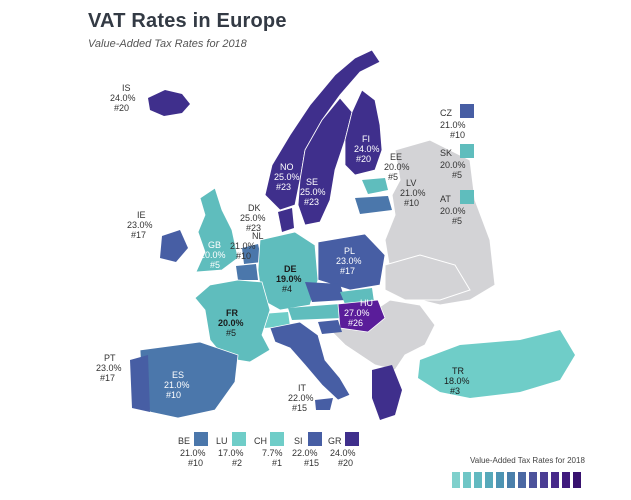  Describe the element at coordinates (187, 21) in the screenshot. I see `map-title: VAT Rates in Europe` at that location.